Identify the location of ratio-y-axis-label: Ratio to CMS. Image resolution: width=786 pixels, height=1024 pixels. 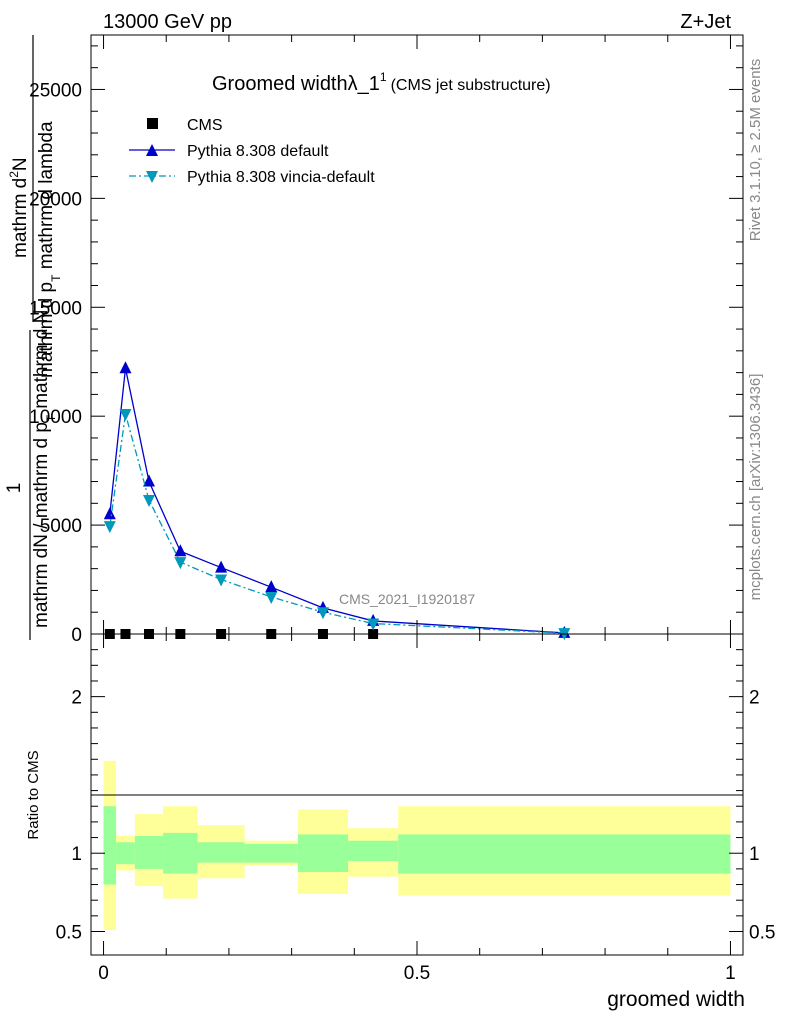
(33, 794).